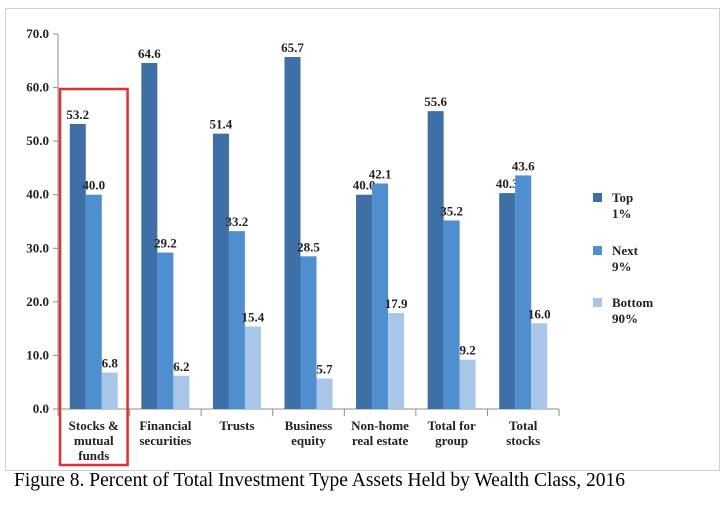 The height and width of the screenshot is (505, 728). Describe the element at coordinates (435, 101) in the screenshot. I see `data-label: 55.6` at that location.